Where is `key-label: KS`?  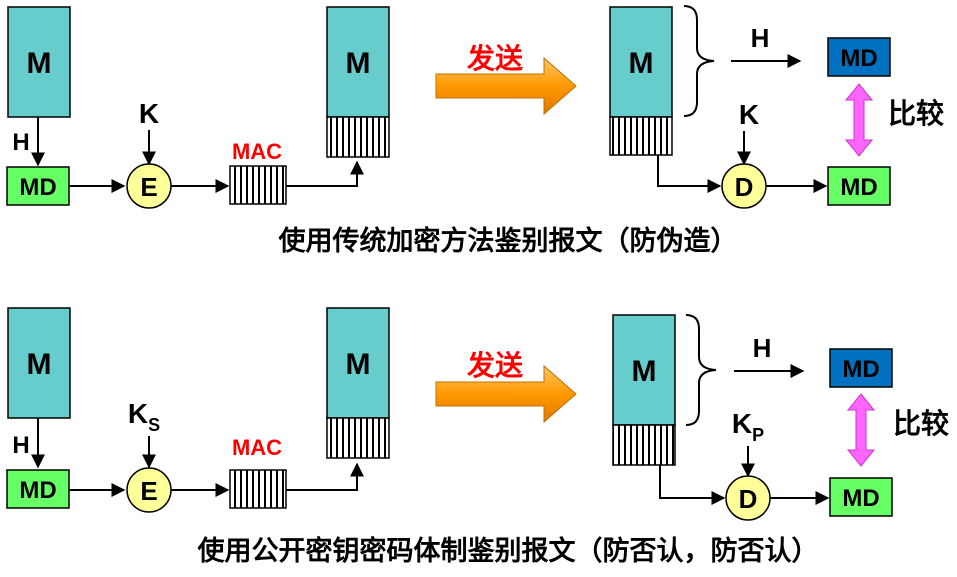
key-label: KS is located at coordinates (144, 416).